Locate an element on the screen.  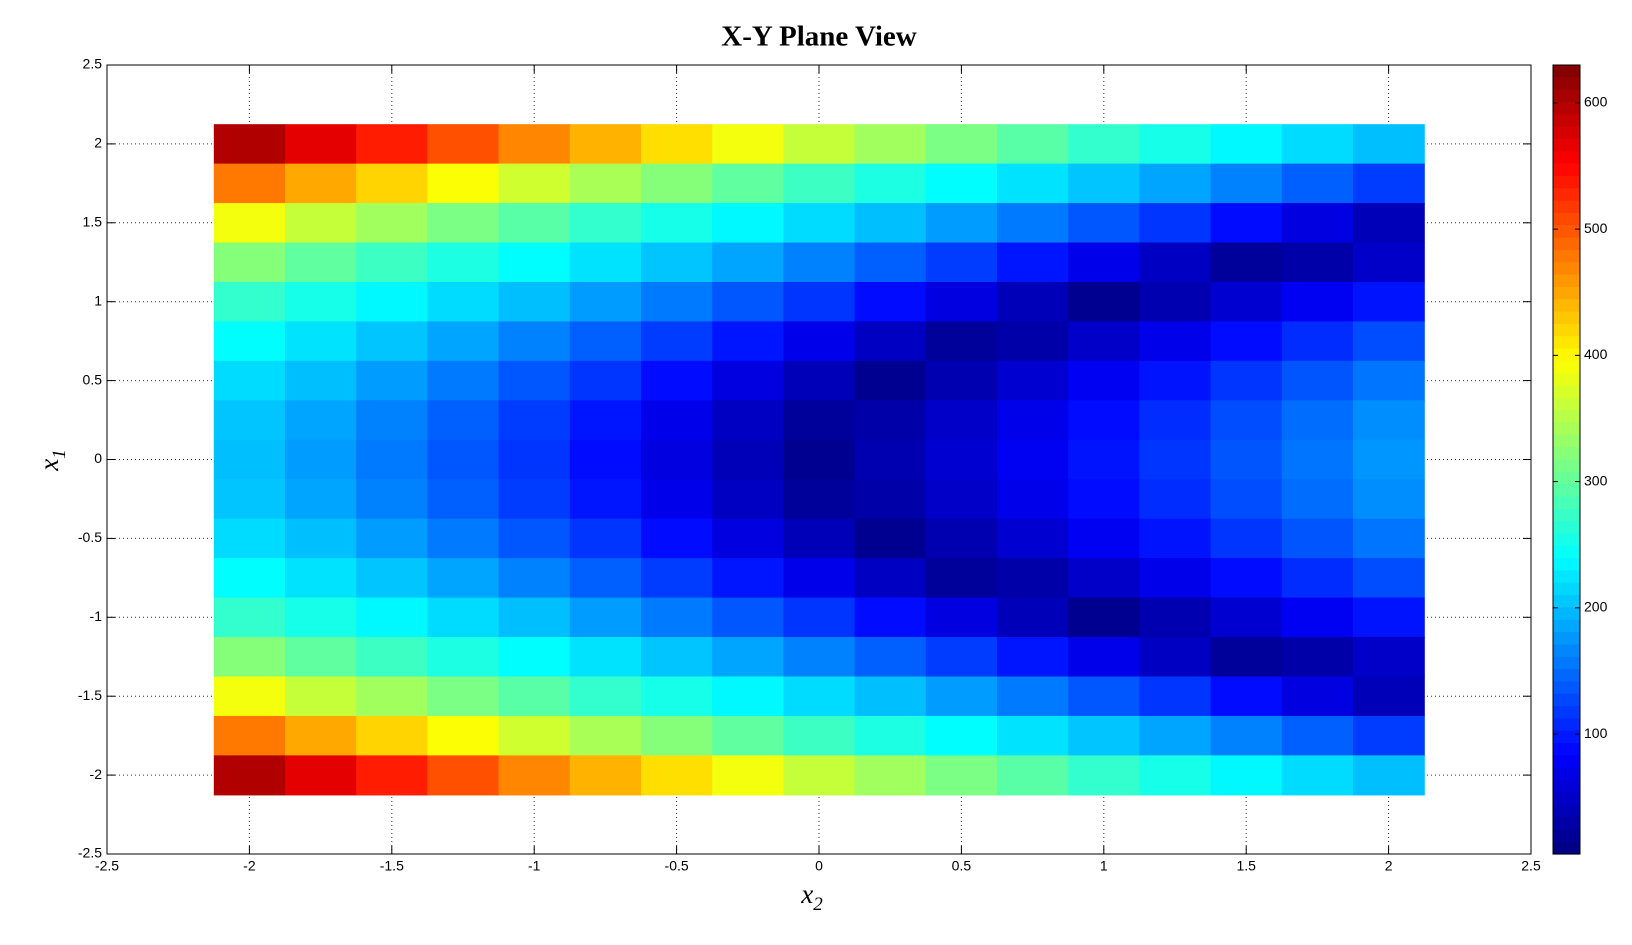
colorbar-tick-label: 200 is located at coordinates (1596, 607).